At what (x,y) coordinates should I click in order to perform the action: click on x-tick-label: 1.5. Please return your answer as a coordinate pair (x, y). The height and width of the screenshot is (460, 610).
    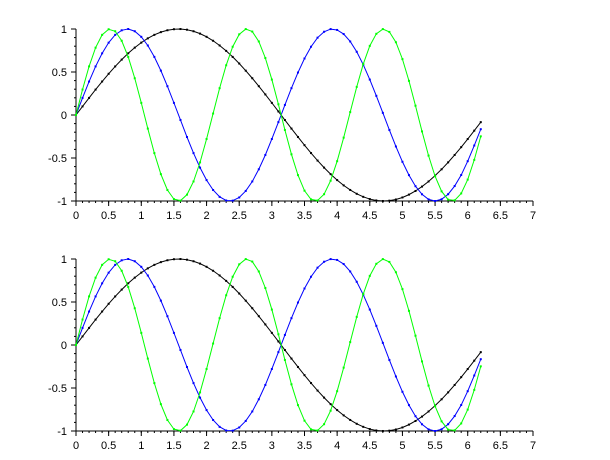
    Looking at the image, I should click on (173, 446).